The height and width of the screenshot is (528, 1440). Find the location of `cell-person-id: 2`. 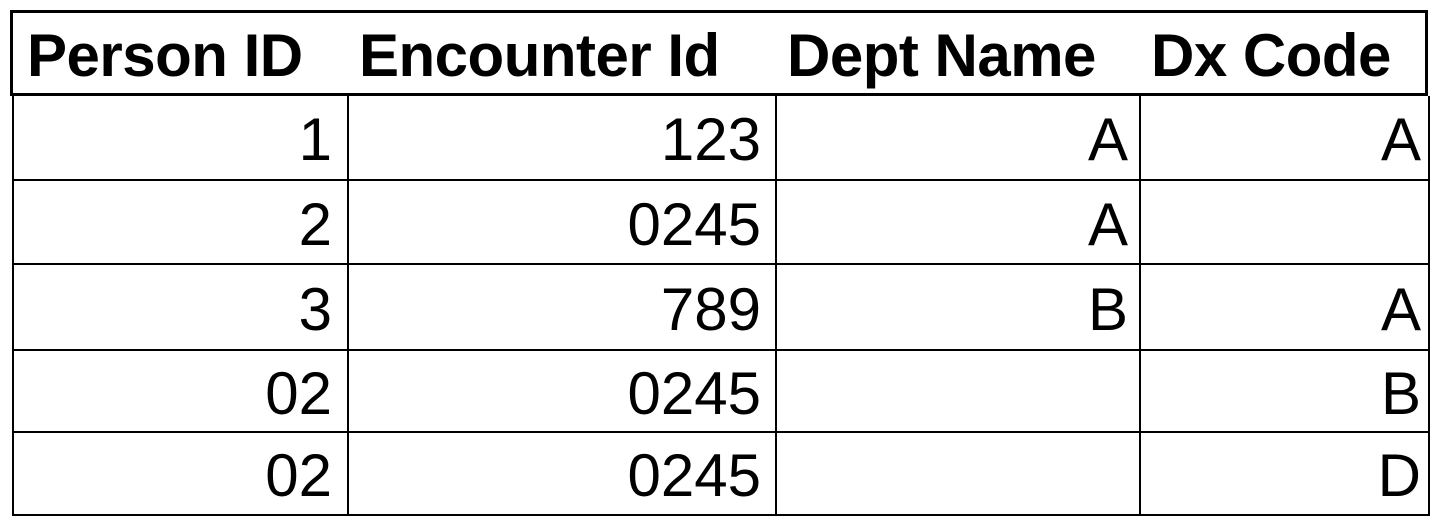

cell-person-id: 2 is located at coordinates (315, 224).